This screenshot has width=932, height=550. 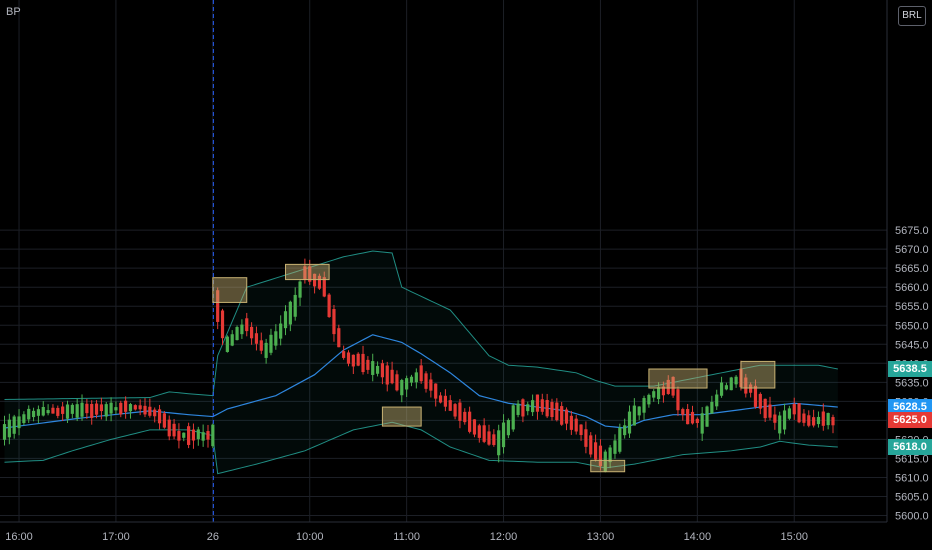 I want to click on currency-button: BRL, so click(x=912, y=16).